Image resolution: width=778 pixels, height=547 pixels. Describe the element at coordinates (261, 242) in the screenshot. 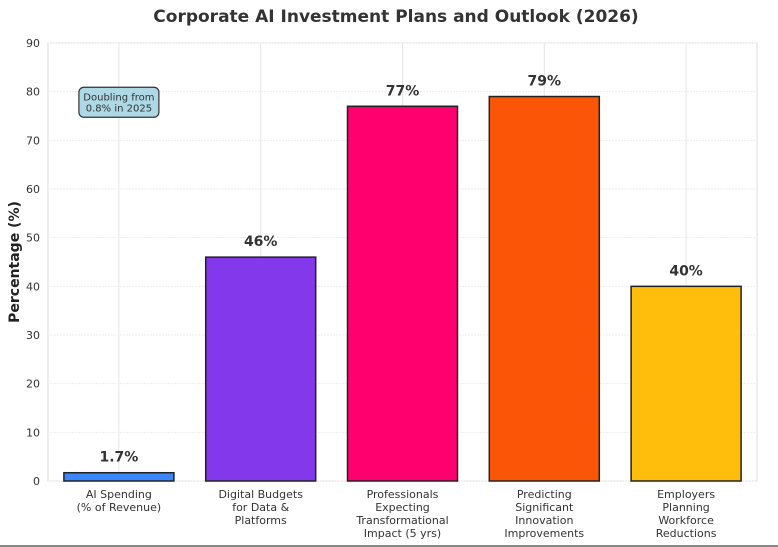

I see `bar-value-label: 46%` at that location.